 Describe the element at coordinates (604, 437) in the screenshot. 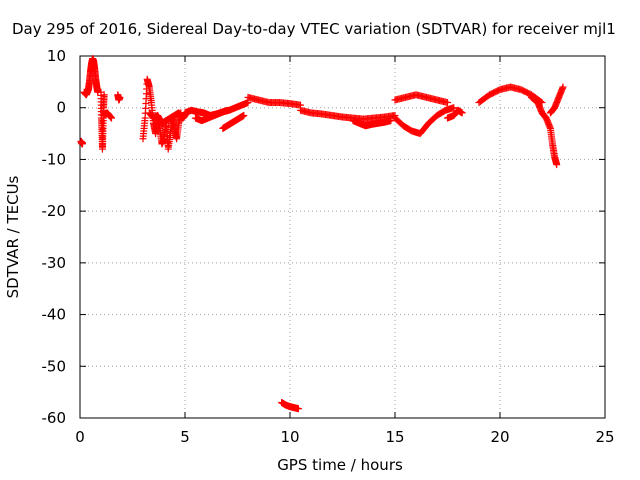

I see `x-tick-label: 25` at that location.